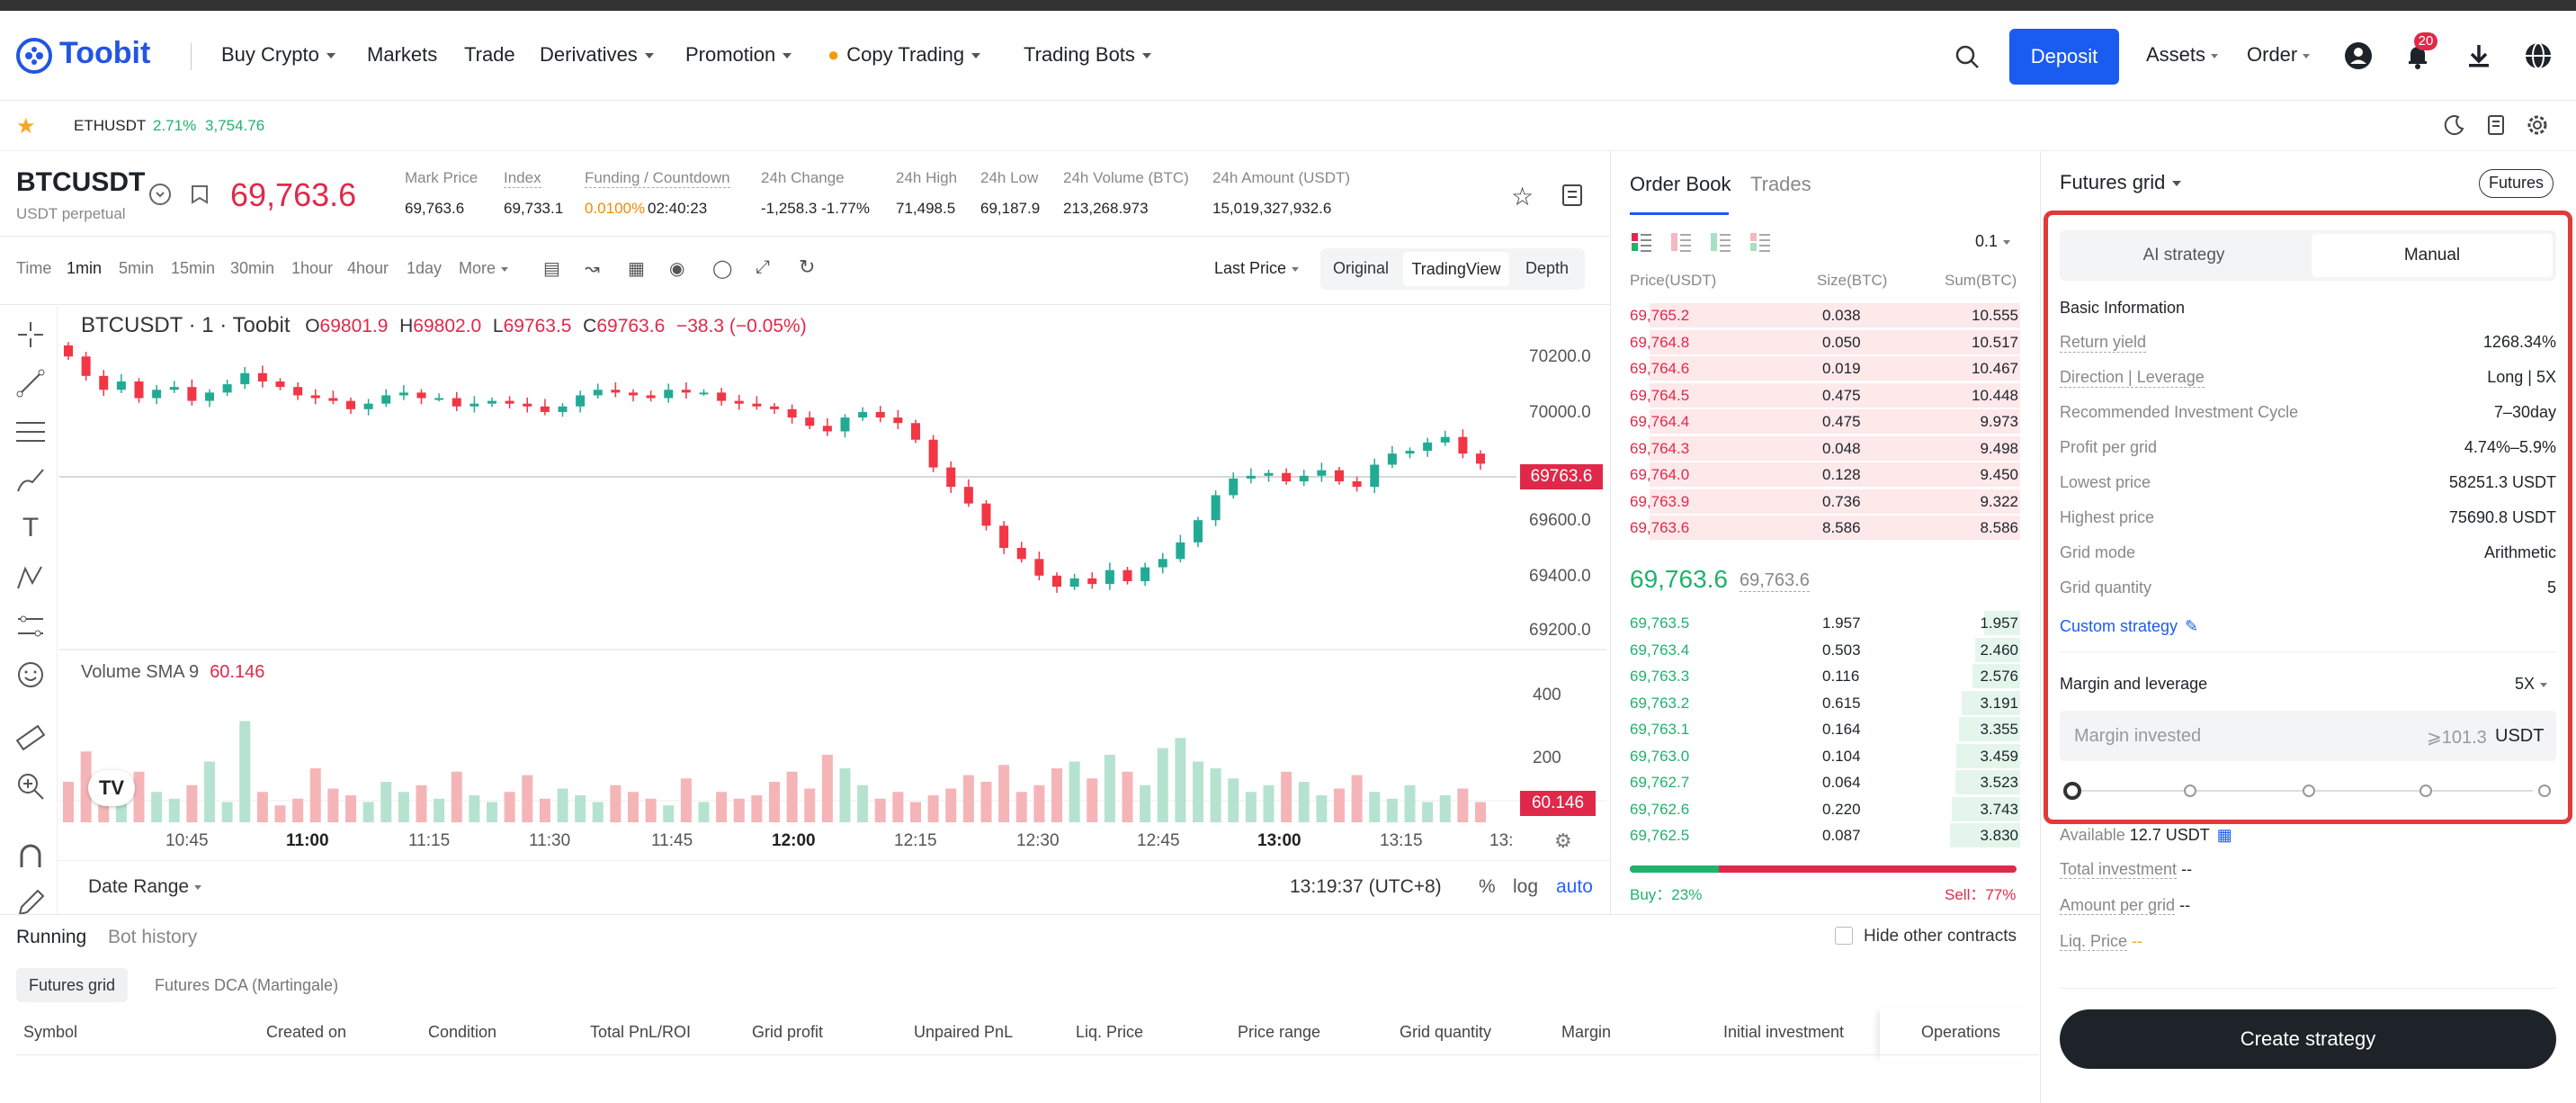  Describe the element at coordinates (1825, 422) in the screenshot. I see `ask-row: 69,764.4 0.475 9.973` at that location.